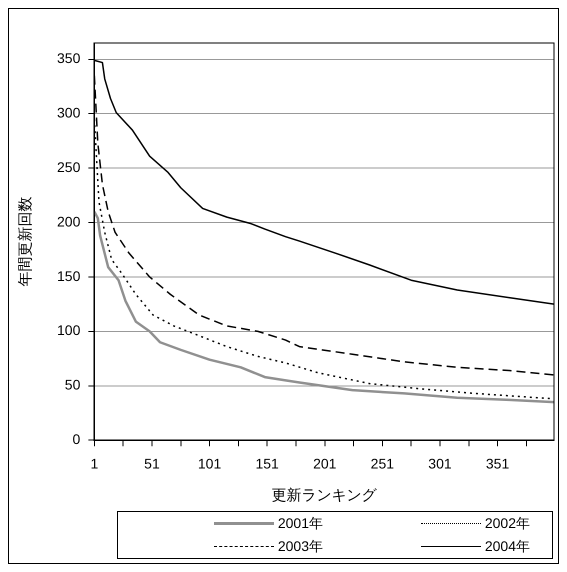  I want to click on y-tick-label: 0, so click(76, 439).